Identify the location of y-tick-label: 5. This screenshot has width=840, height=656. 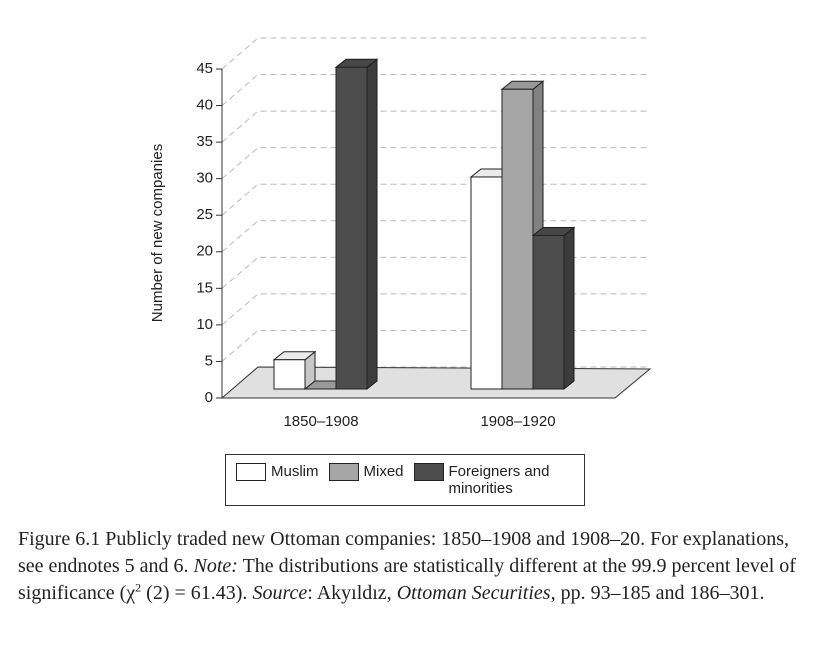
(209, 360).